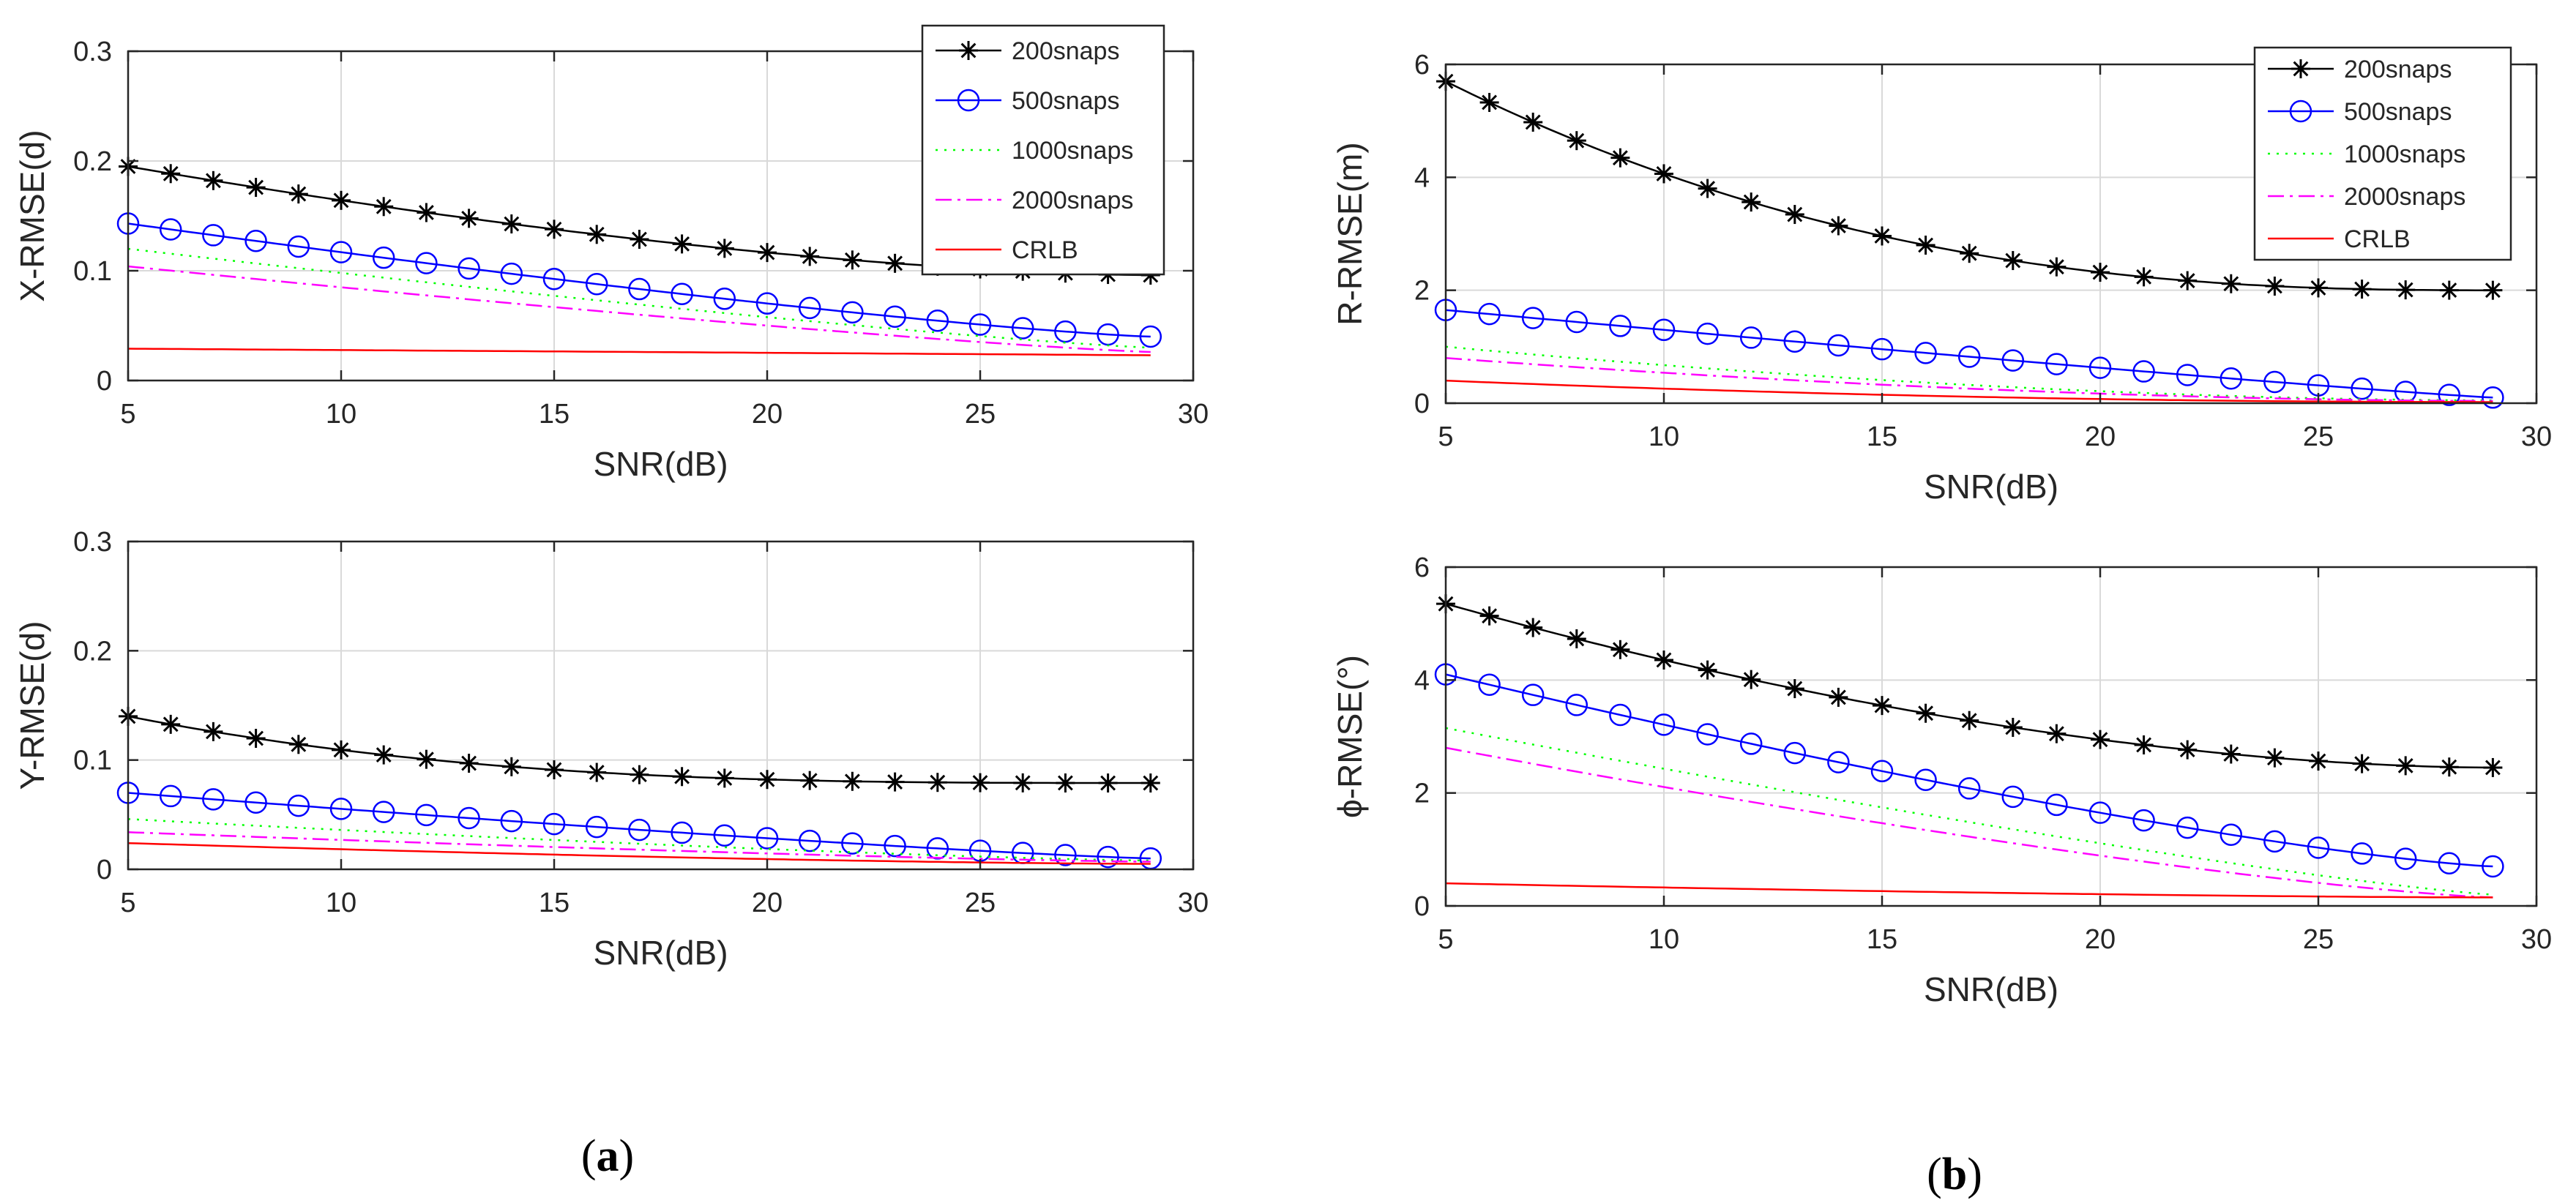 The image size is (2576, 1203). What do you see at coordinates (1350, 736) in the screenshot?
I see `y-axis-label: ϕ-RMSE(°)` at bounding box center [1350, 736].